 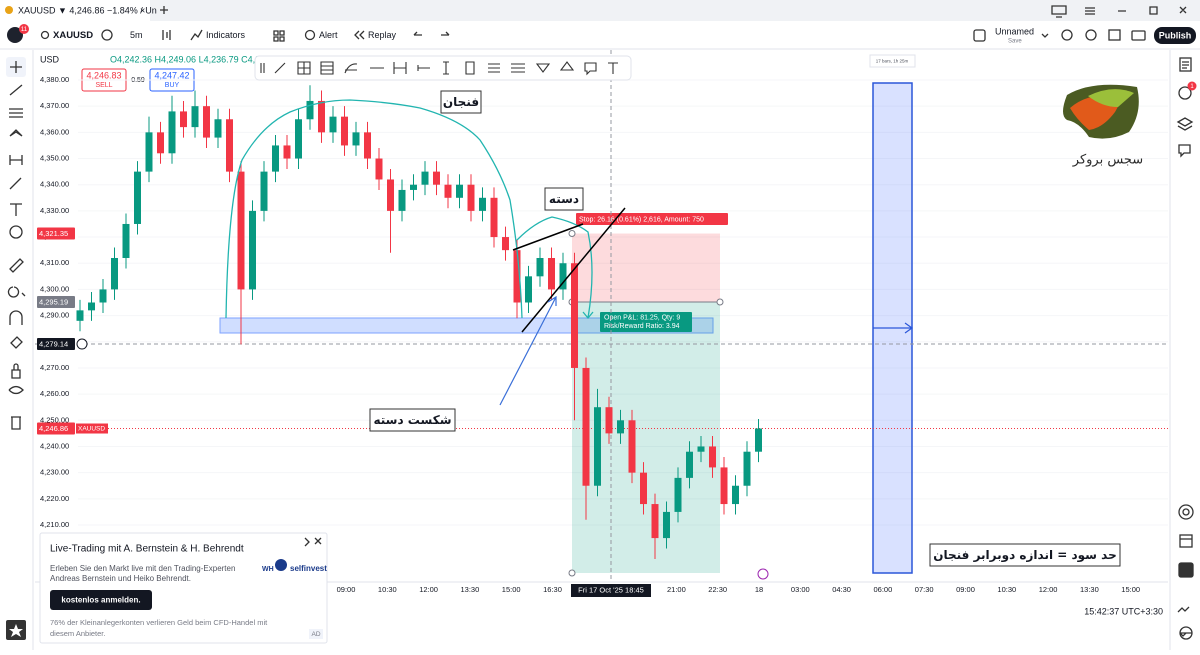 What do you see at coordinates (445, 33) in the screenshot?
I see `redo` at bounding box center [445, 33].